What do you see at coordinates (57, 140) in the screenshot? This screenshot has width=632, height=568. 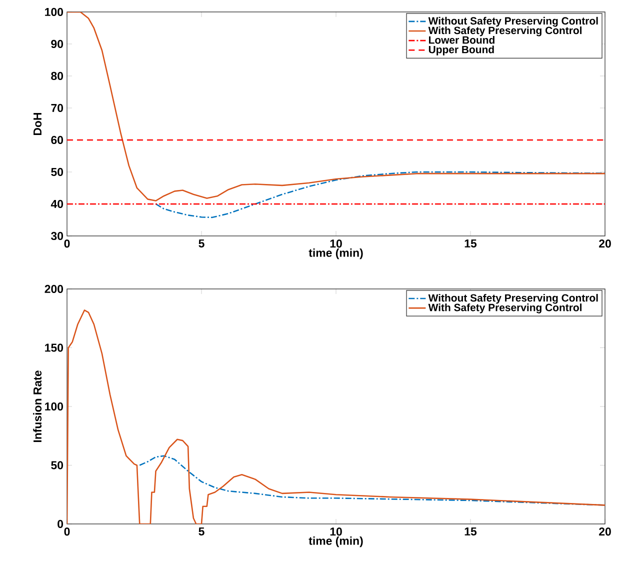 I see `y-tick-label: 60` at bounding box center [57, 140].